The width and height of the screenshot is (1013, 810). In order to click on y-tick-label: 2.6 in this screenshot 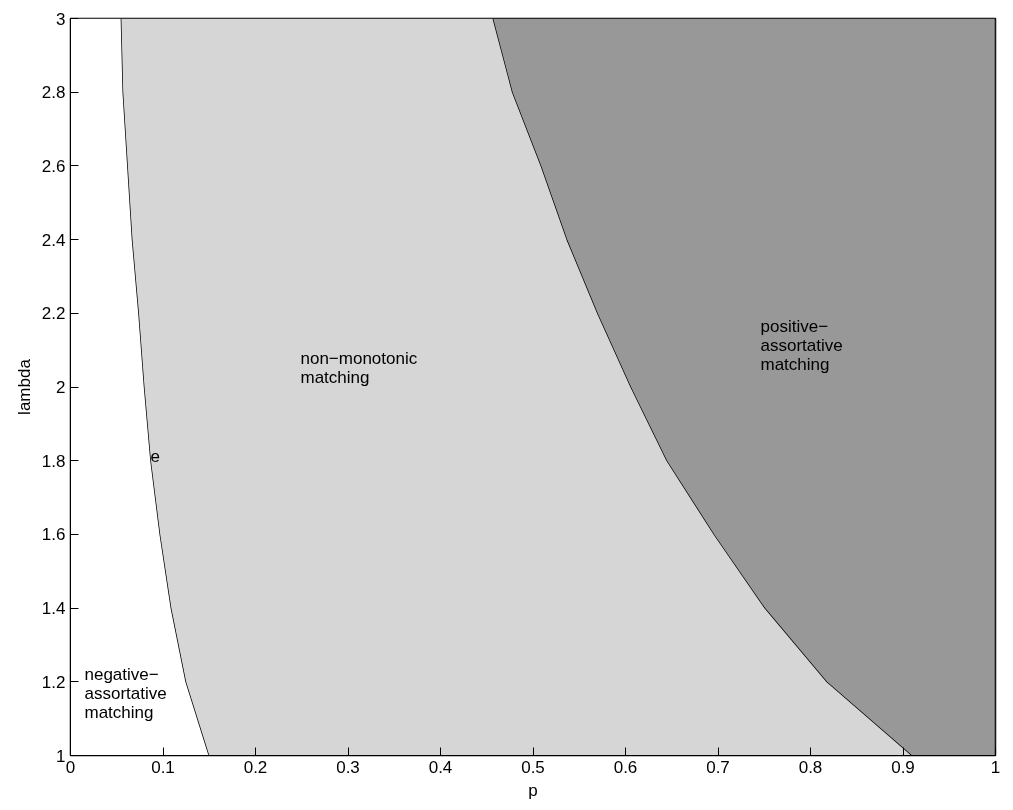, I will do `click(53, 166)`.